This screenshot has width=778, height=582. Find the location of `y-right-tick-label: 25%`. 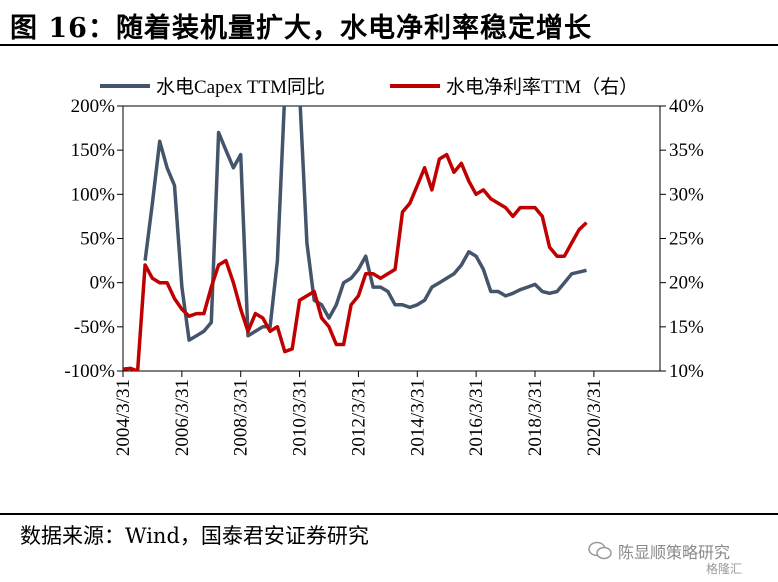

y-right-tick-label: 25% is located at coordinates (686, 239).